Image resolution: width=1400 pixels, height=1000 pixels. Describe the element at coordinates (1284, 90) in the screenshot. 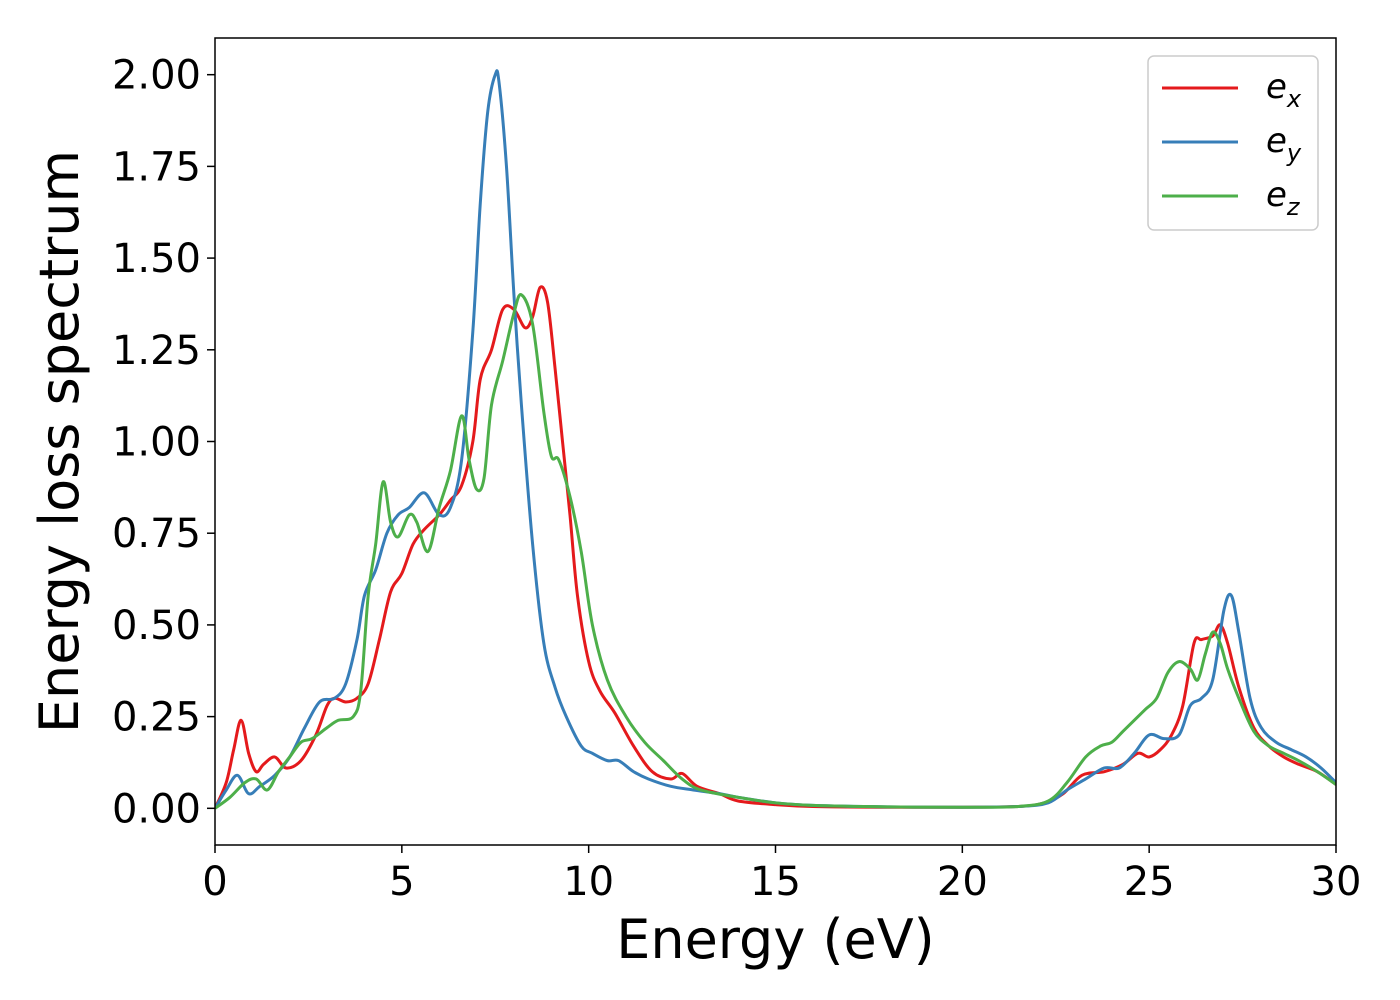

I see `legend-label-x: ex` at that location.